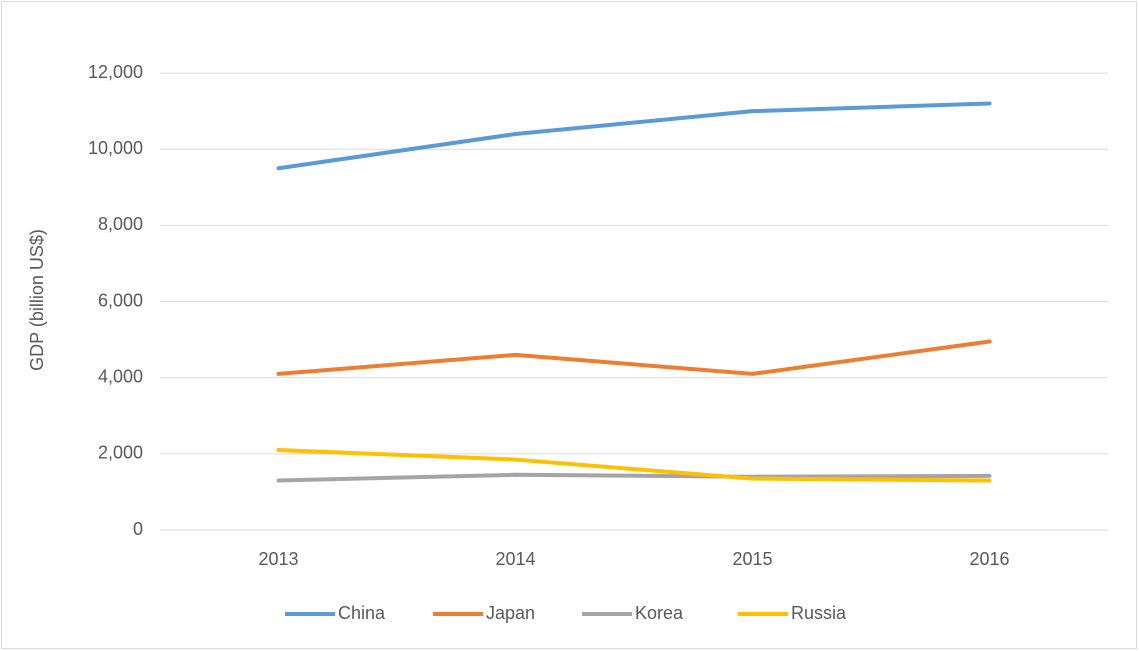 This screenshot has width=1139, height=651. Describe the element at coordinates (115, 72) in the screenshot. I see `y-tick-label: 12,000` at that location.